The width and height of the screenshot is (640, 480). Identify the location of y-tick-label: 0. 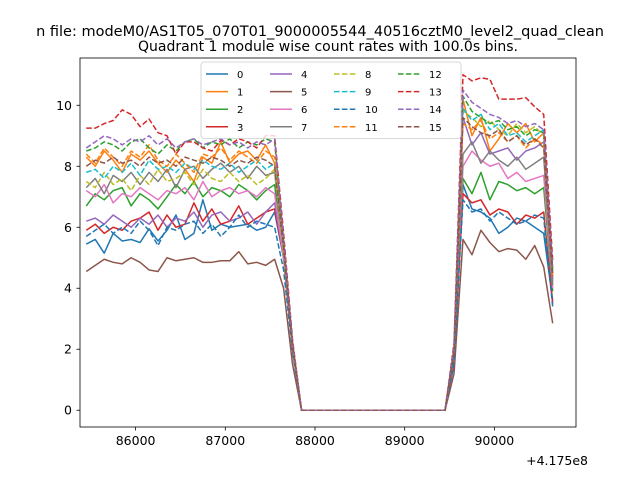
(68, 410).